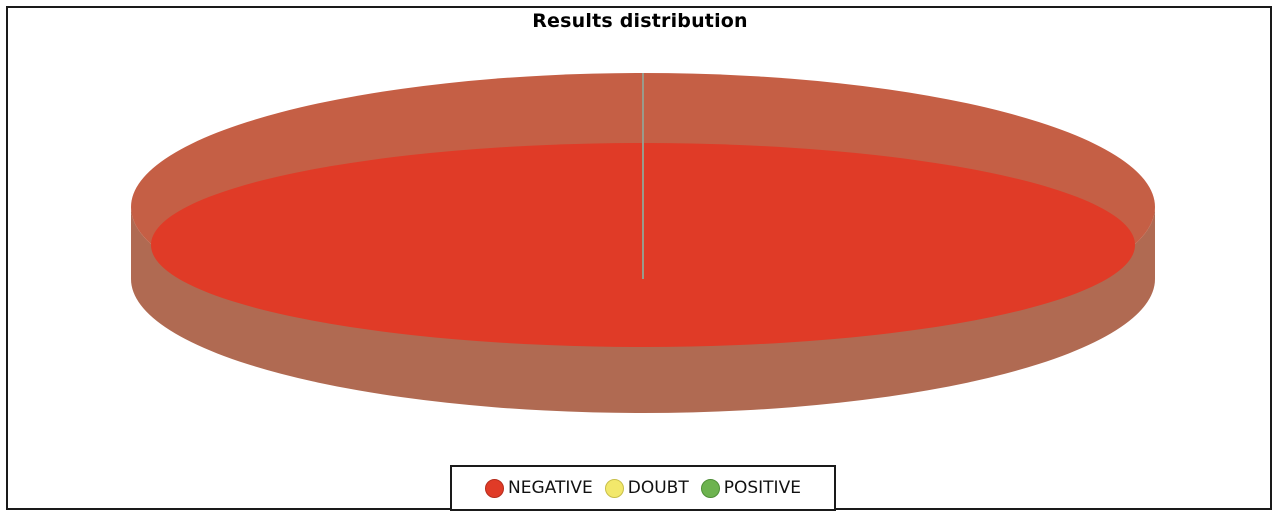 The width and height of the screenshot is (1280, 518). I want to click on legend-item-negative: NEGATIVE, so click(539, 488).